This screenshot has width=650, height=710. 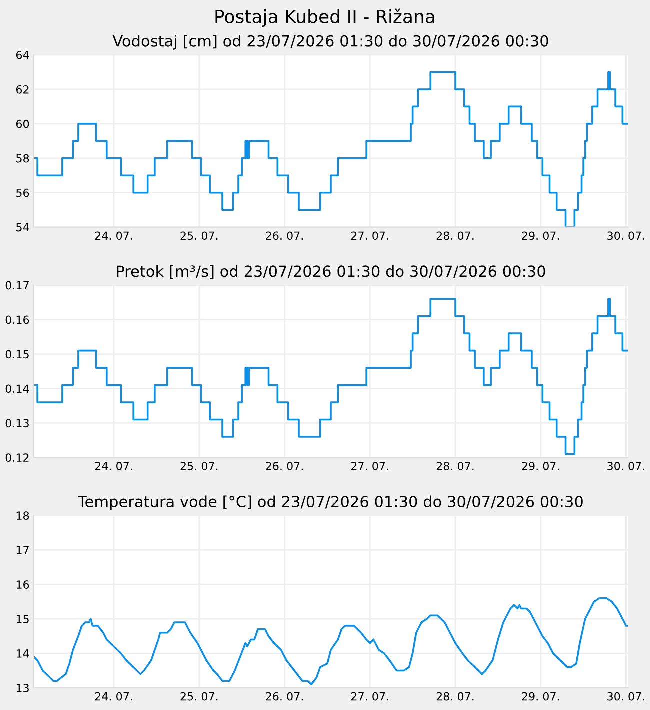 What do you see at coordinates (22, 619) in the screenshot?
I see `y-tick-label: 15` at bounding box center [22, 619].